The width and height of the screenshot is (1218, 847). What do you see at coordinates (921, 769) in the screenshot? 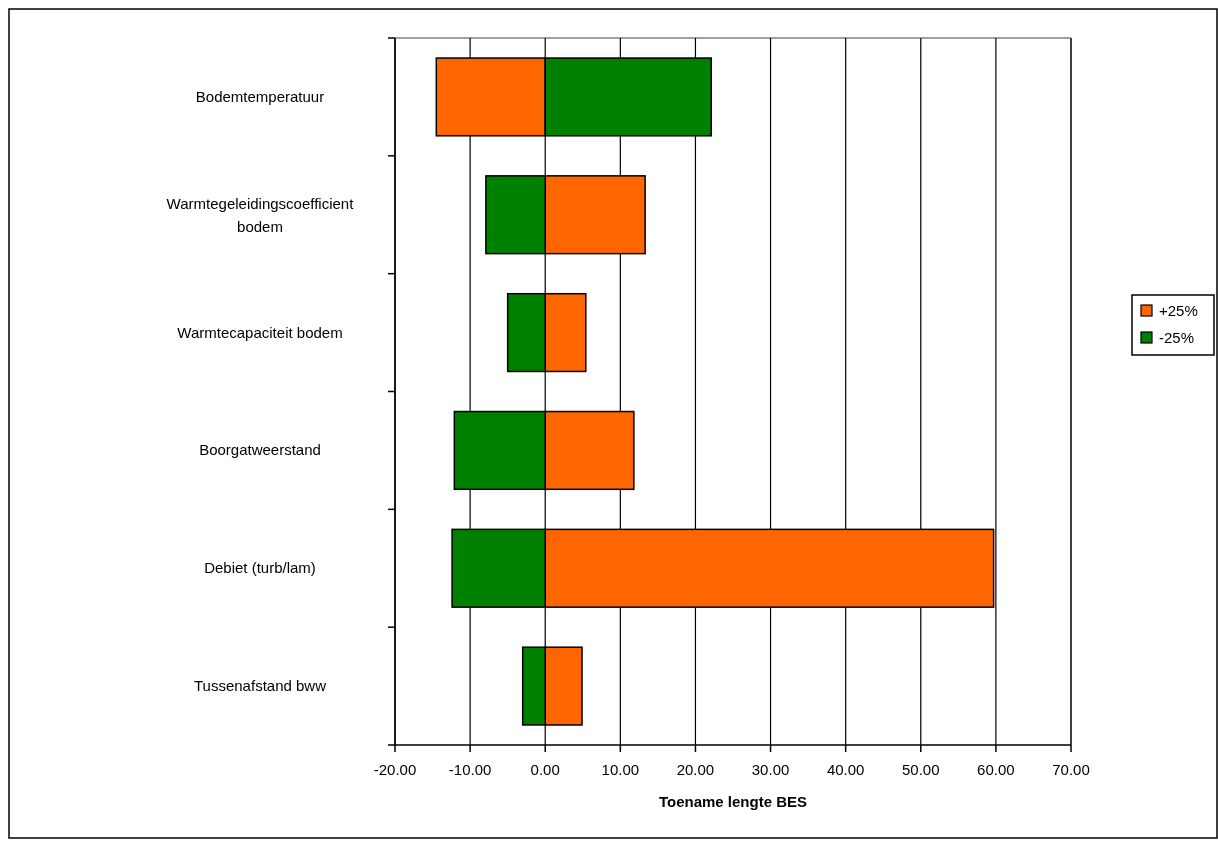
I see `x-tick-label: 50.00` at bounding box center [921, 769].